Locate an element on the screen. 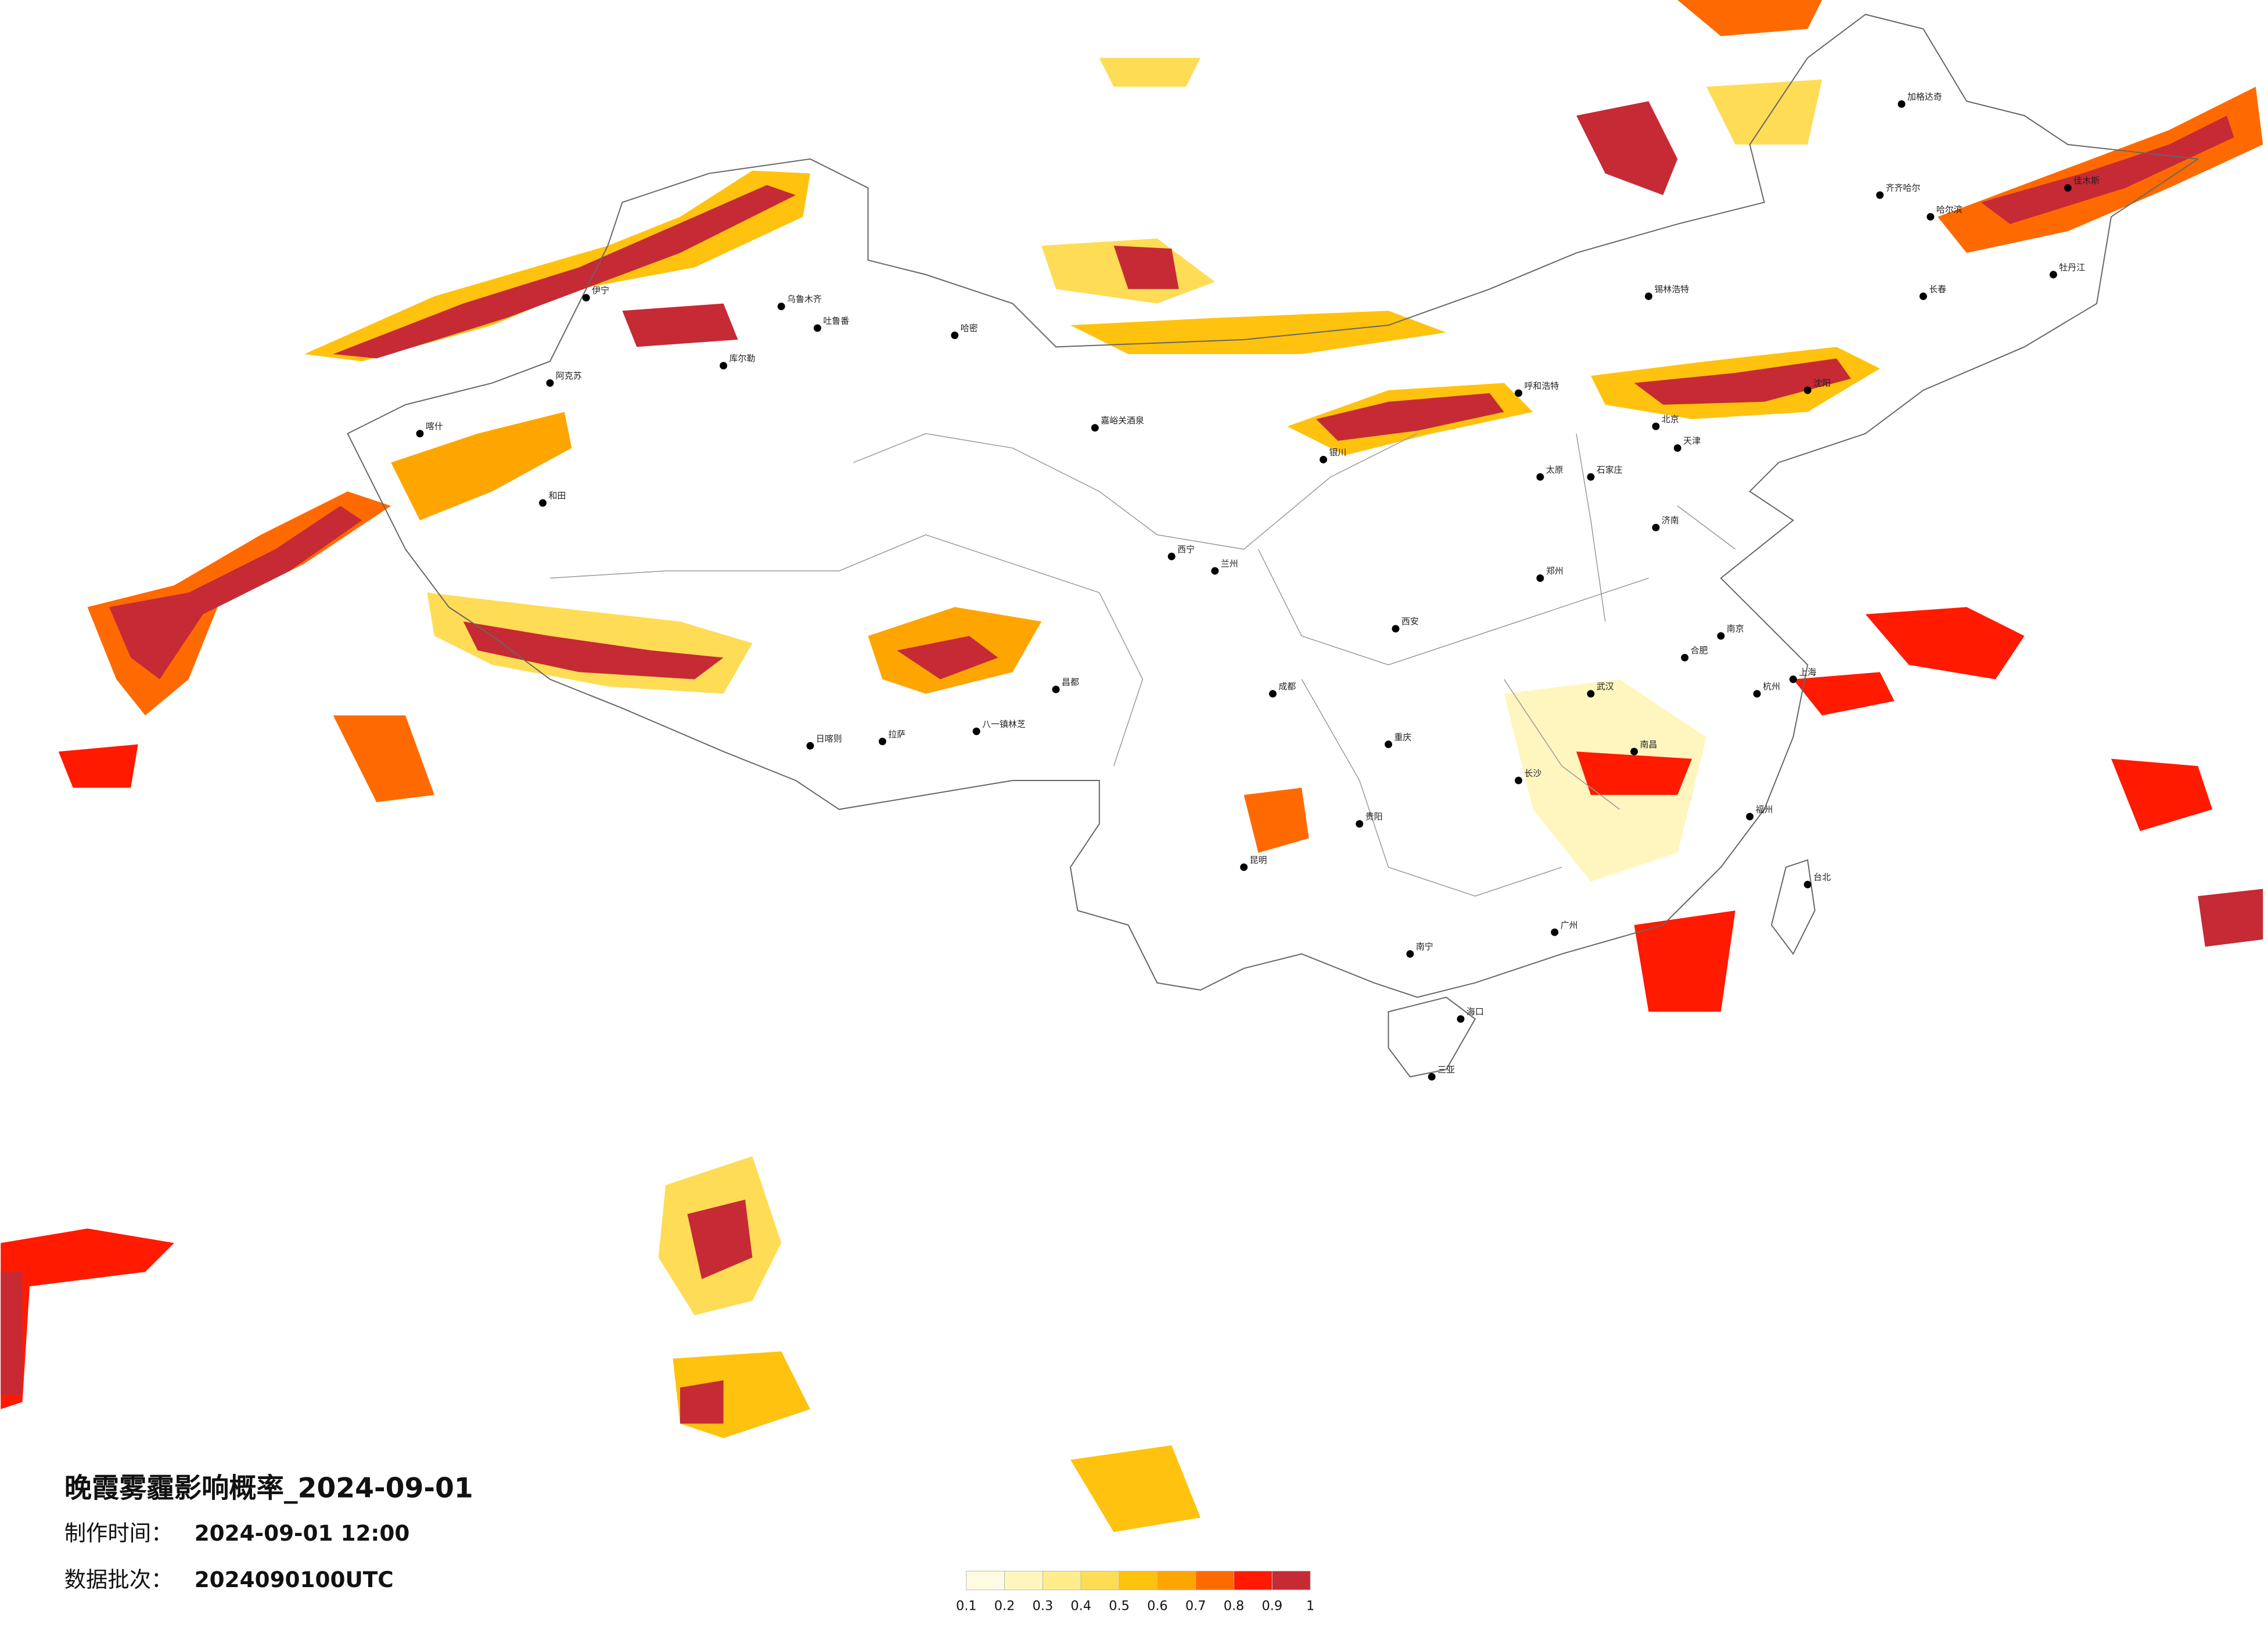  colorbar-tick-label: 0.2 is located at coordinates (1004, 1606).